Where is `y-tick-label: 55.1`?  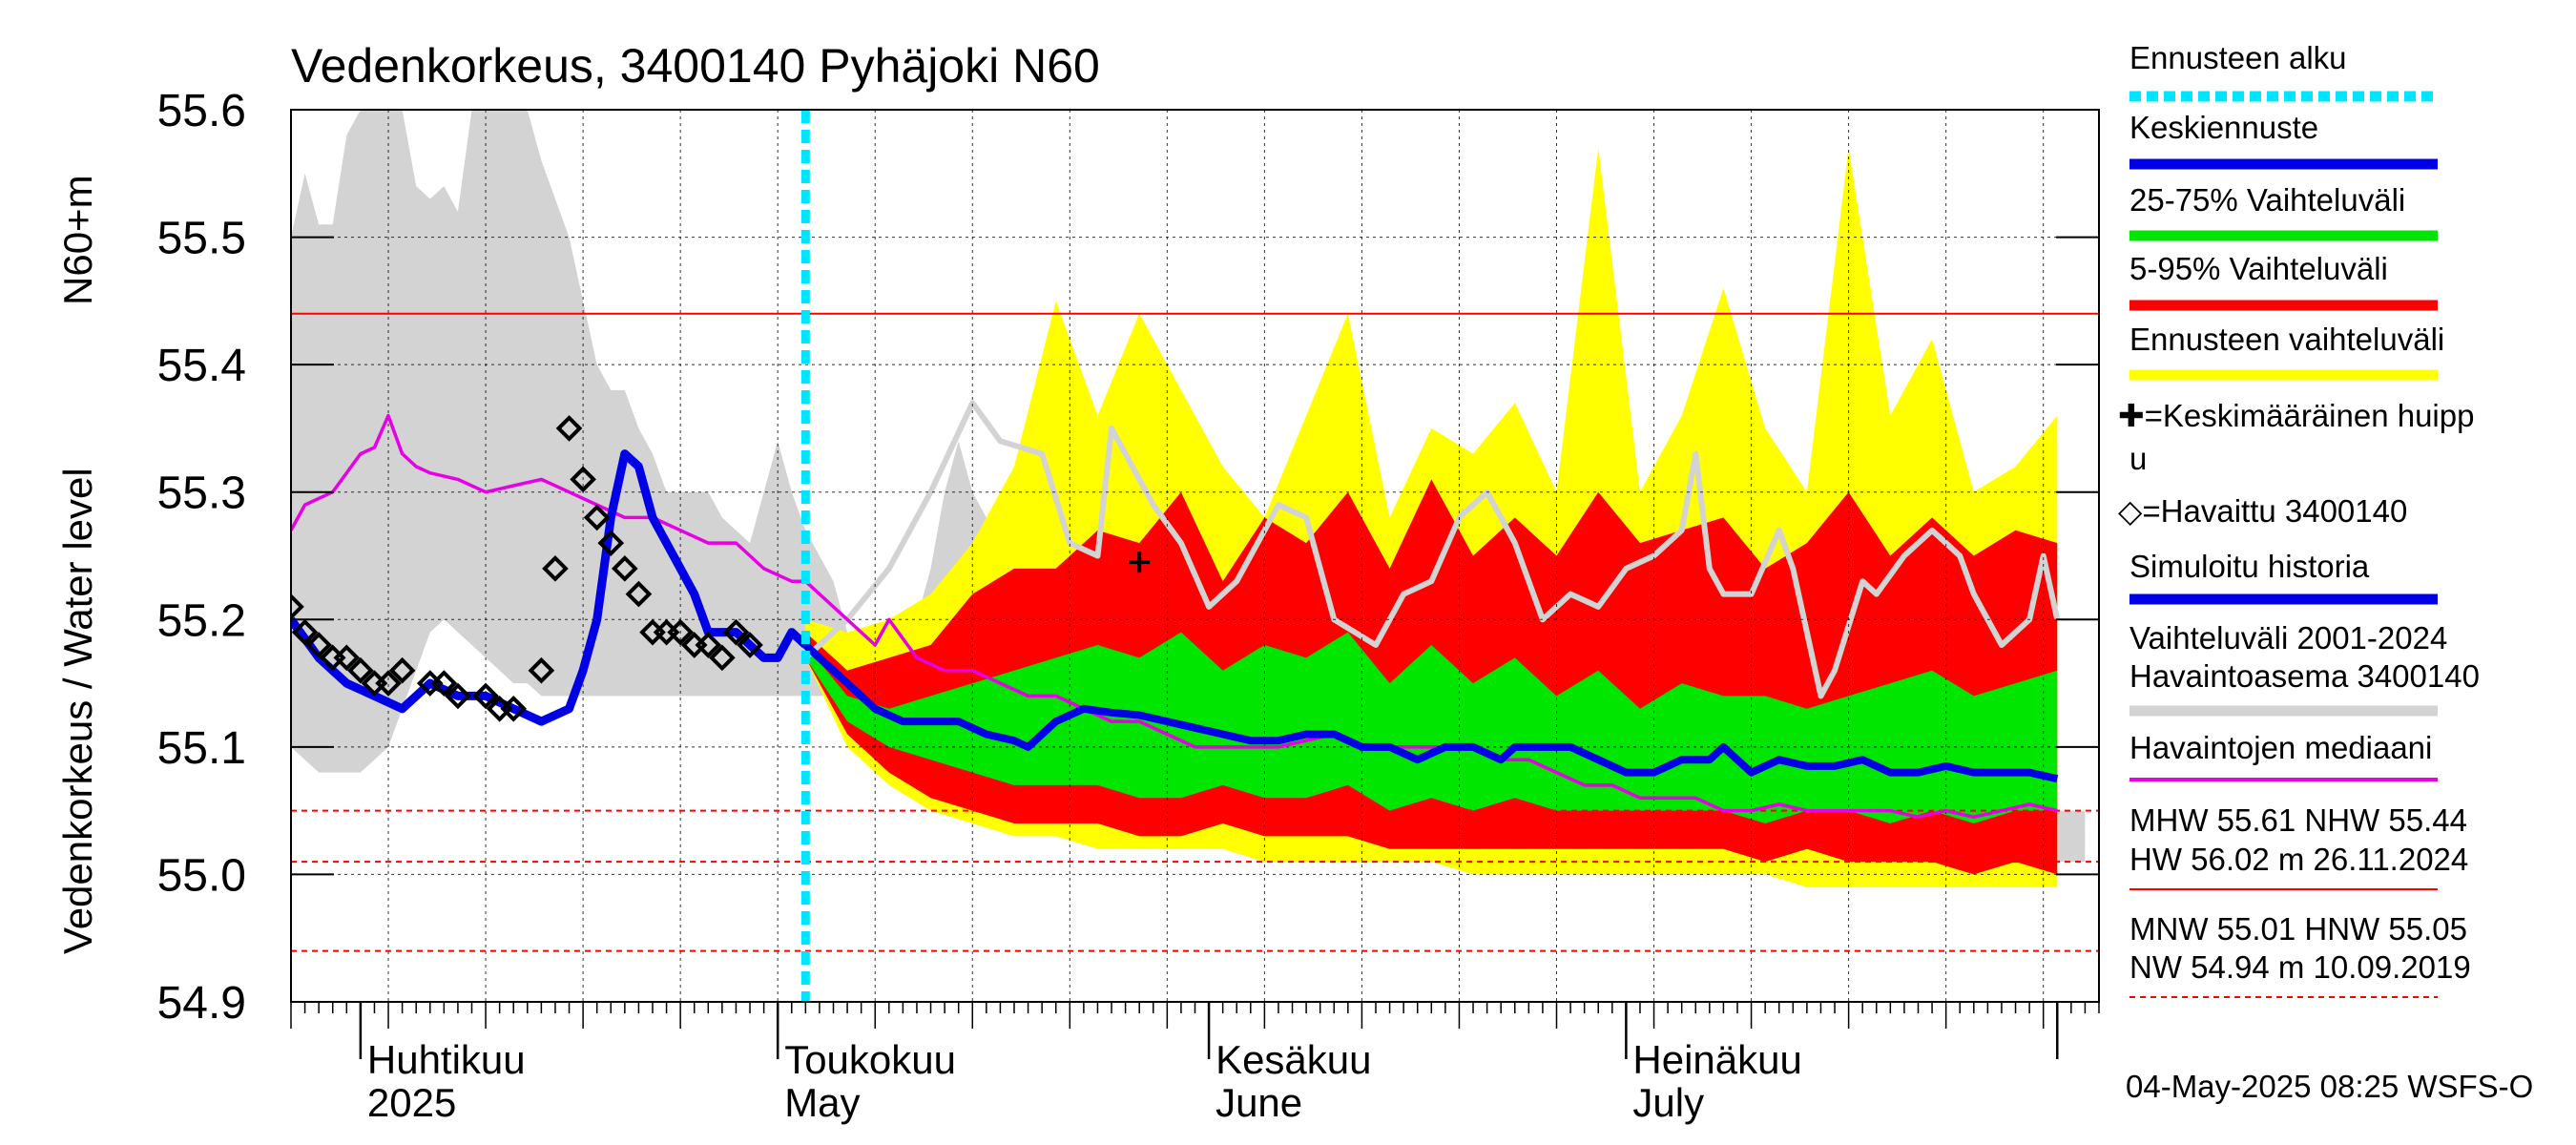 y-tick-label: 55.1 is located at coordinates (201, 748).